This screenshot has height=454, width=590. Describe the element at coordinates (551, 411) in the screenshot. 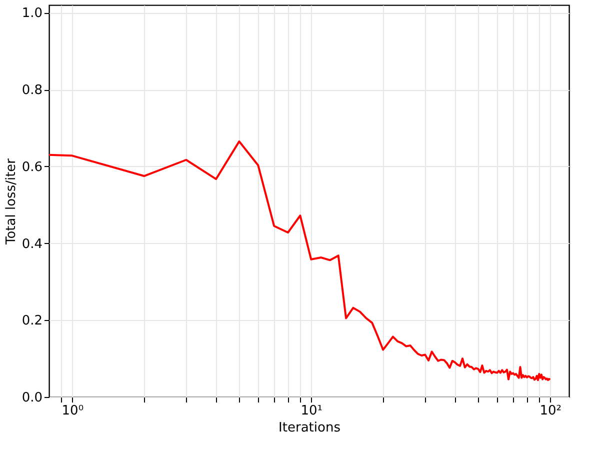

I see `x-tick-label: 10²` at that location.